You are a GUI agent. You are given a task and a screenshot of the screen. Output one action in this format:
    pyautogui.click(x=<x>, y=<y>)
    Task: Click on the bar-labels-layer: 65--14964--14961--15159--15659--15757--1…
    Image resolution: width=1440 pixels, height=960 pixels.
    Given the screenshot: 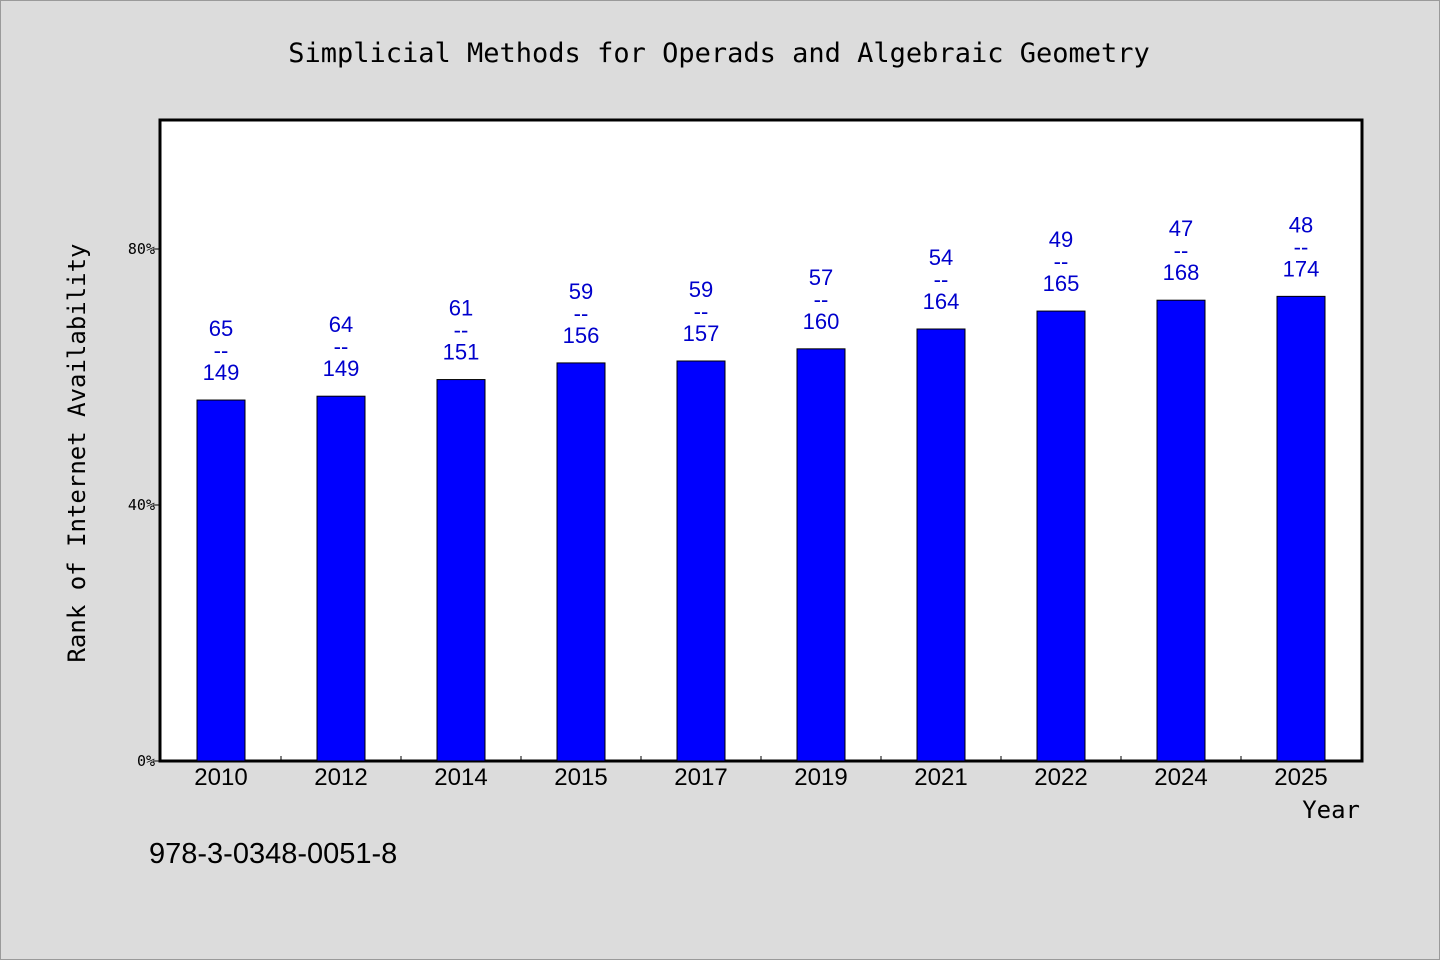 What is the action you would take?
    pyautogui.click(x=761, y=298)
    